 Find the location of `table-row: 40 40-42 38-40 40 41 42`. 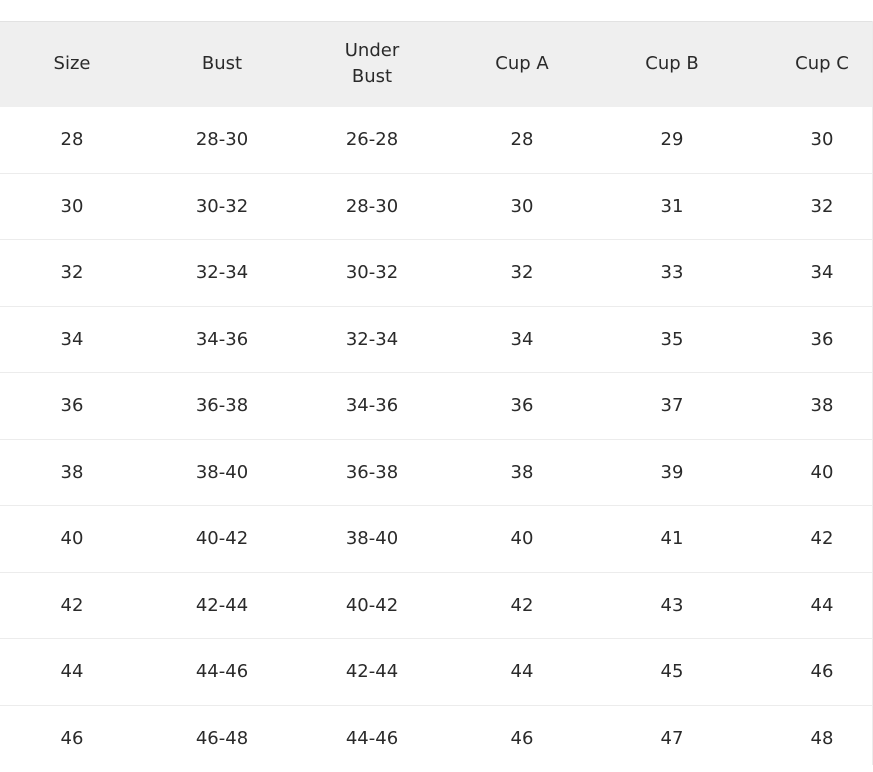

table-row: 40 40-42 38-40 40 41 42 is located at coordinates (436, 539).